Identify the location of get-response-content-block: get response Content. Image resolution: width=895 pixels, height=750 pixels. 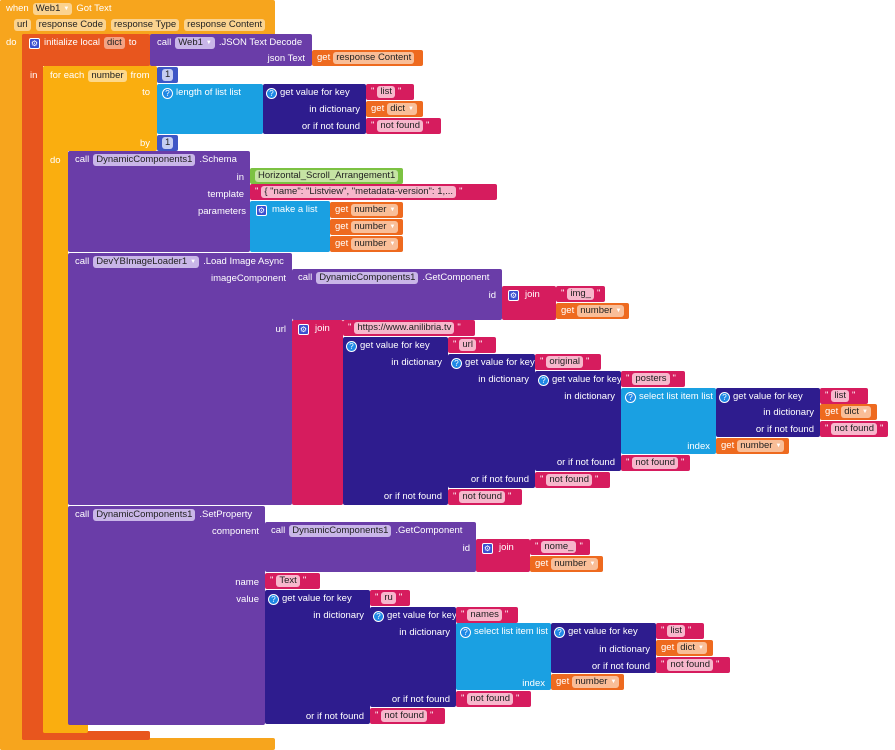
(367, 58).